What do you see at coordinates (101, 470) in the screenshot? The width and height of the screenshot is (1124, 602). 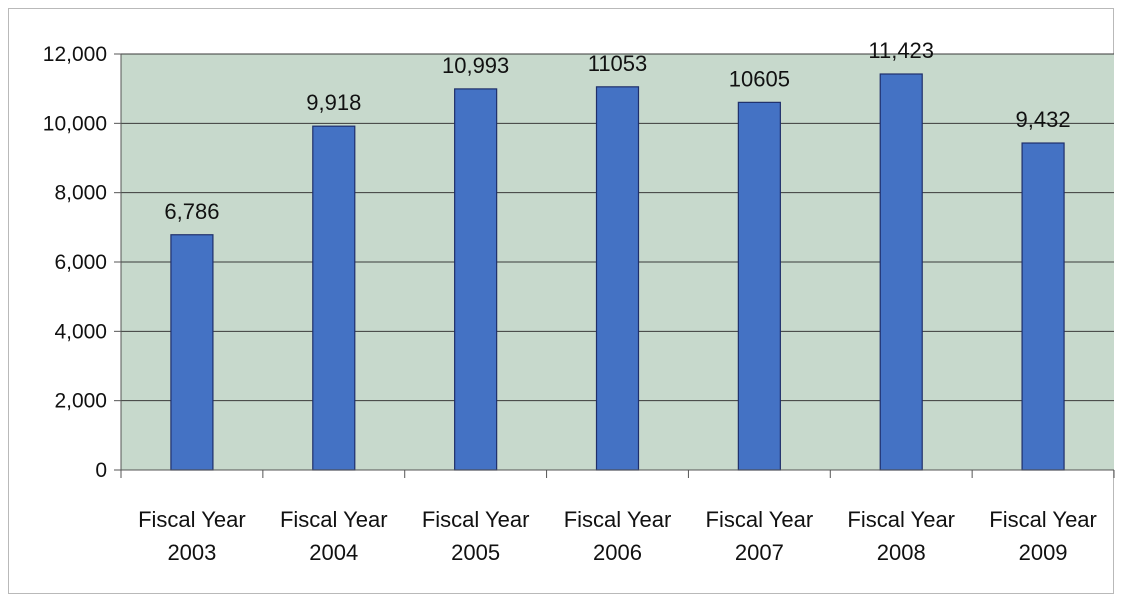 I see `y-tick-label: 0` at bounding box center [101, 470].